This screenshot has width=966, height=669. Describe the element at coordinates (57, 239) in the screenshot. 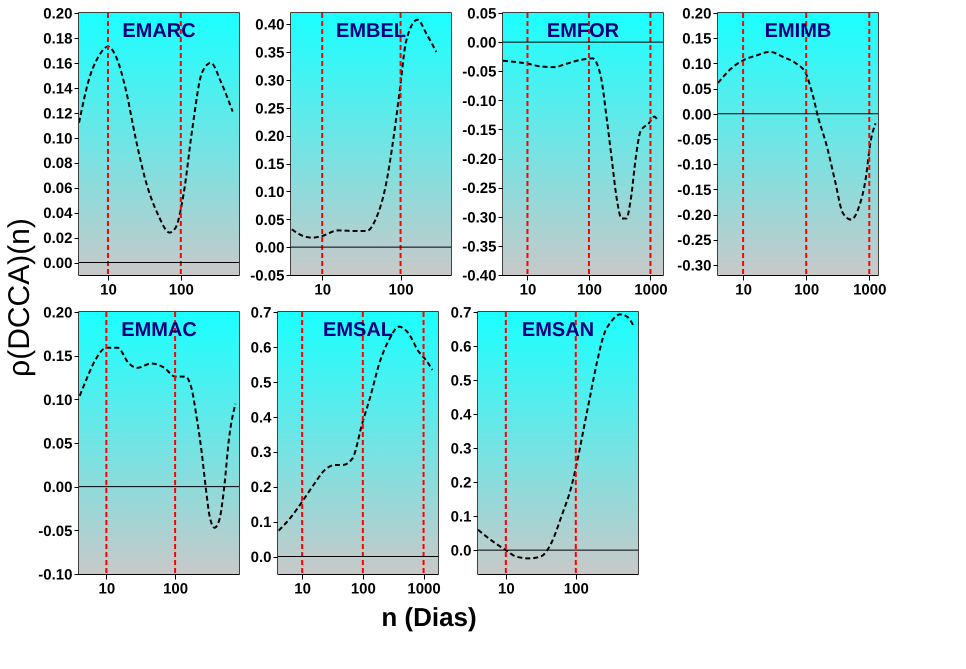

I see `y-tick-label: 0.02` at that location.